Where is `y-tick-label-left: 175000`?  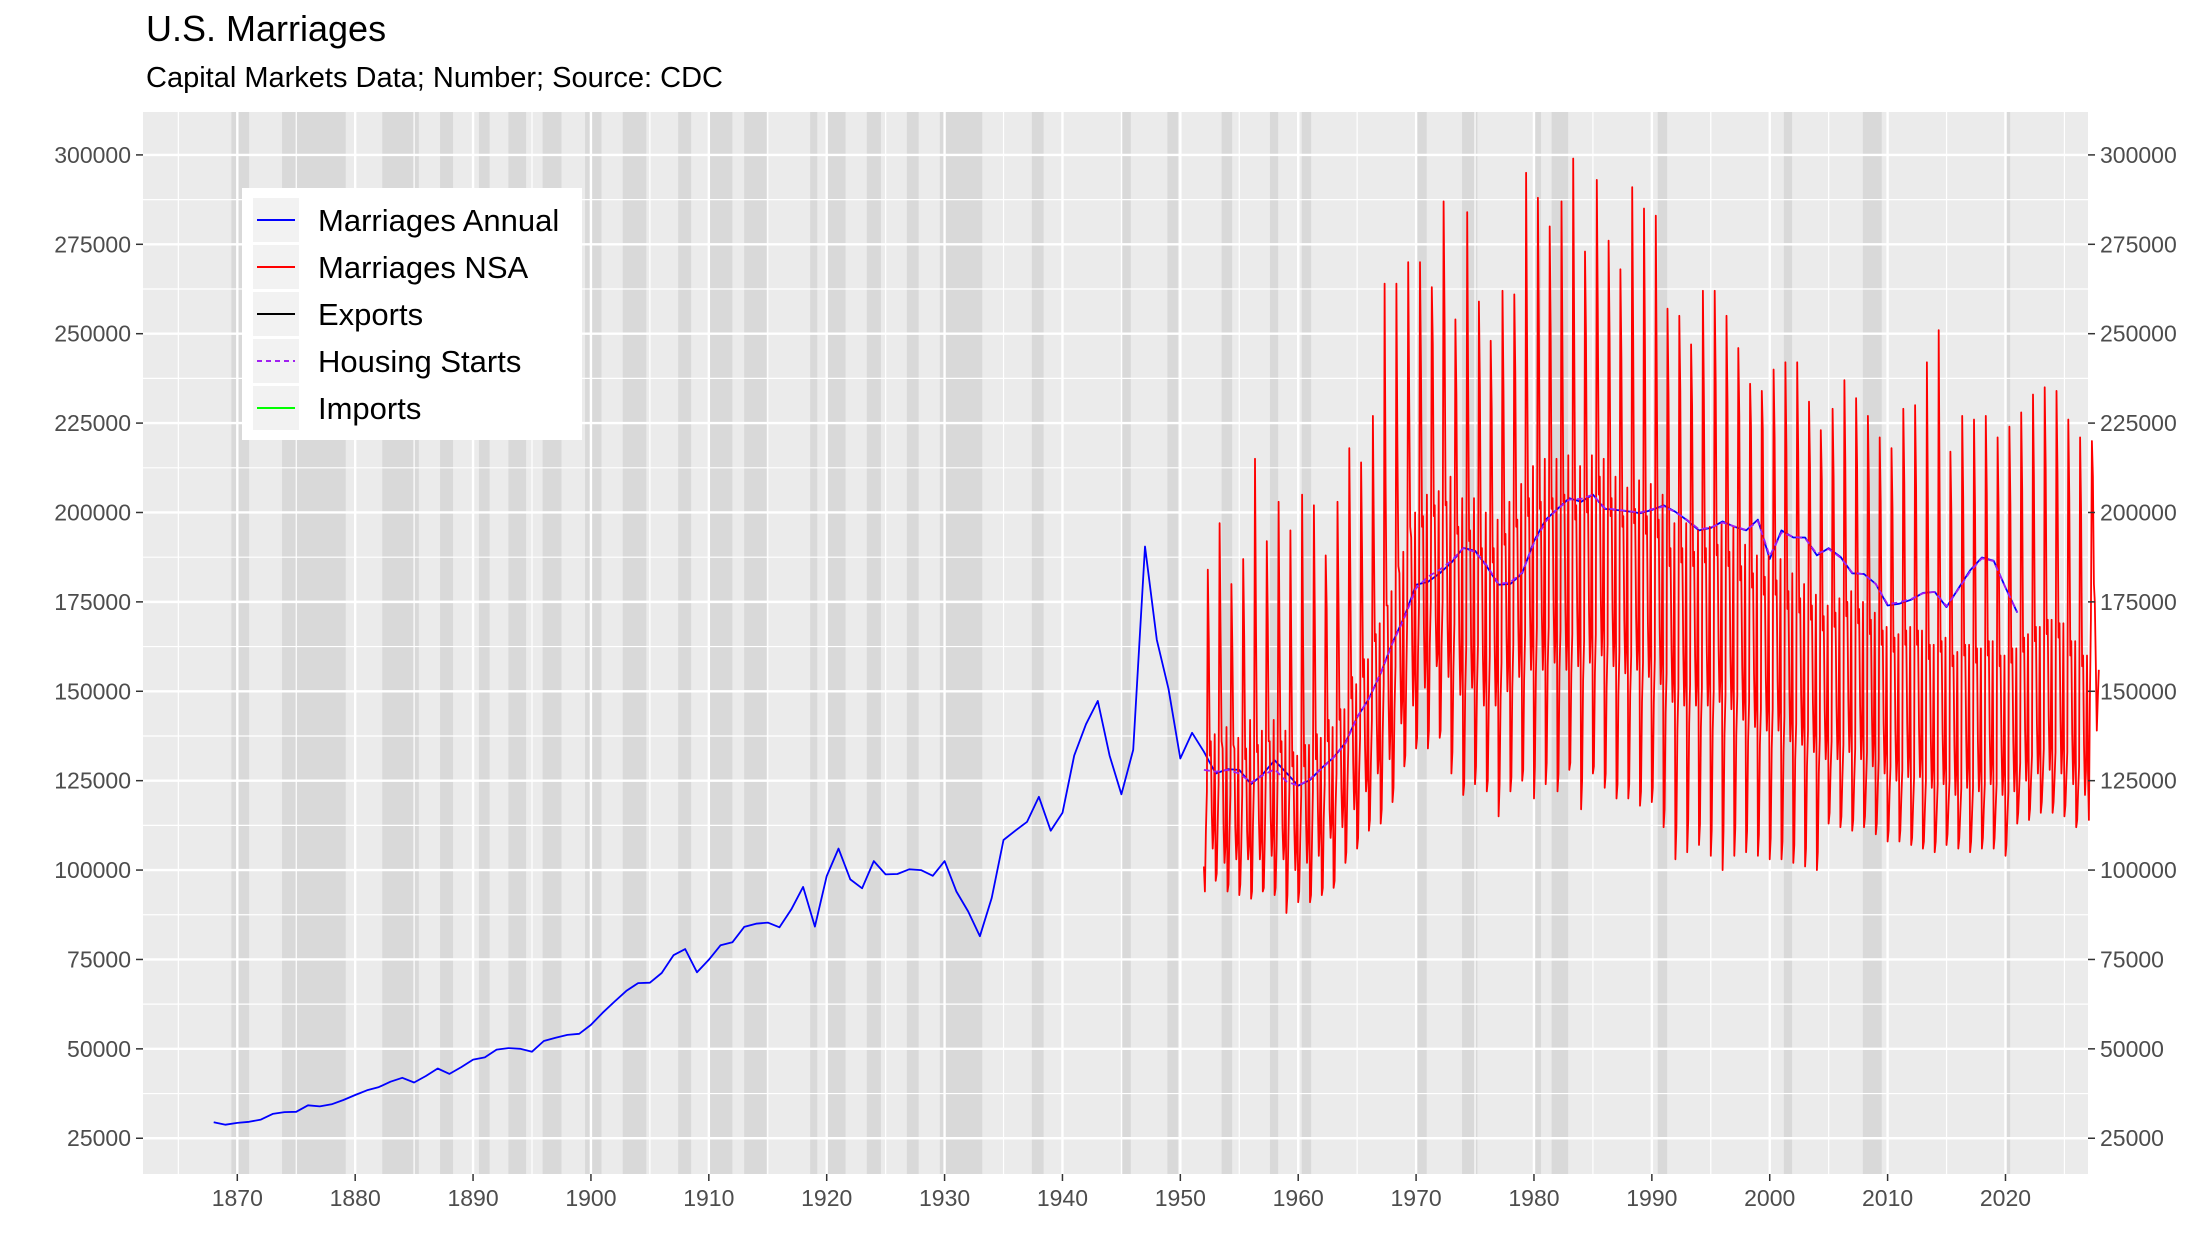 y-tick-label-left: 175000 is located at coordinates (92, 602).